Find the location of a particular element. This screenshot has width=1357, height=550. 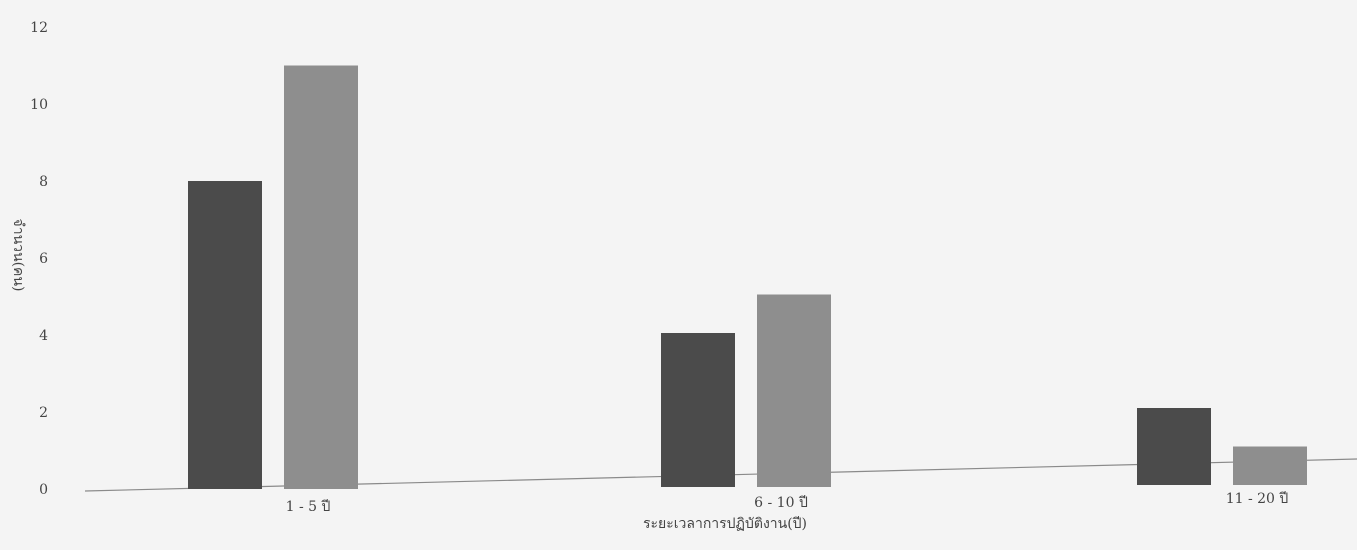

y-axis-title: จำนวน(คน) is located at coordinates (18, 255).